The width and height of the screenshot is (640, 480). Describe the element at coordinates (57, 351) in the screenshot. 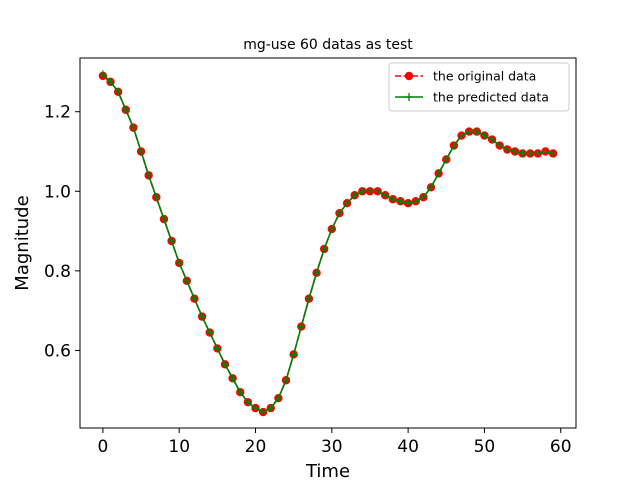

I see `y-tick-label: 0.6` at that location.